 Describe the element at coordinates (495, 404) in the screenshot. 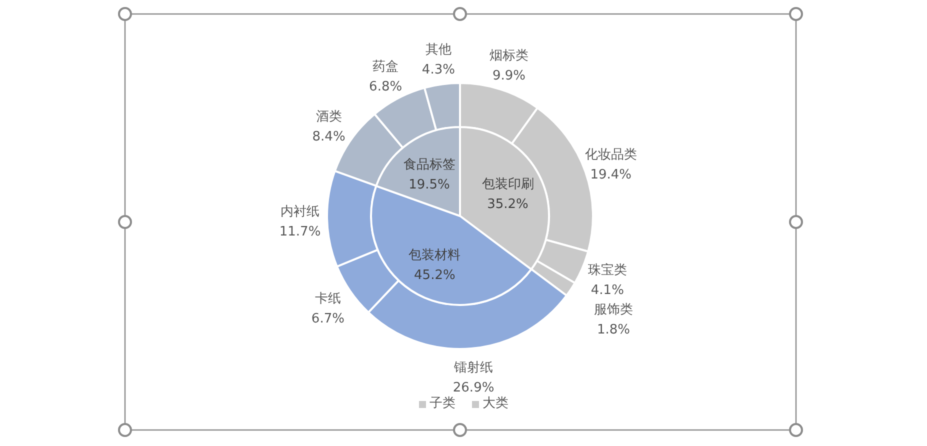

I see `legend-label: 大类` at that location.